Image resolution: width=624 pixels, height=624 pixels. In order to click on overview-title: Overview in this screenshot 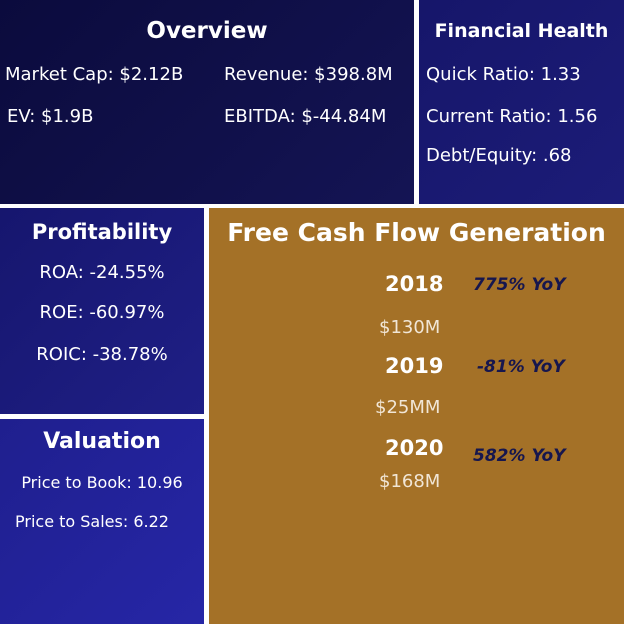, I will do `click(207, 31)`.